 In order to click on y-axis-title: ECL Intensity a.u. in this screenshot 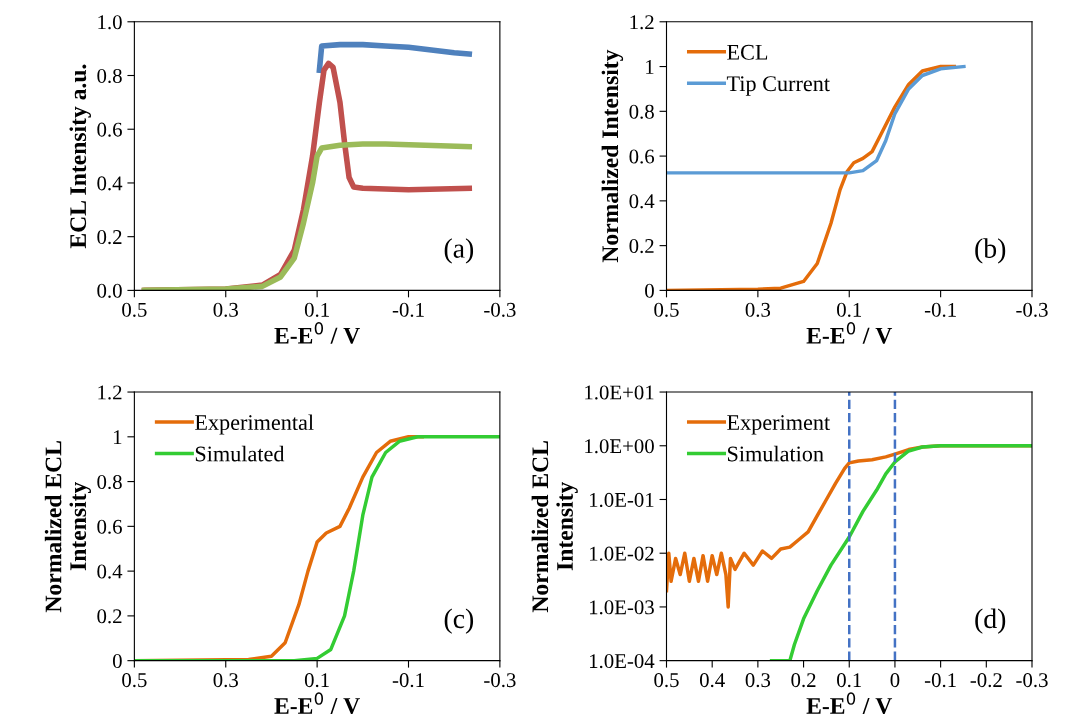, I will do `click(80, 156)`.